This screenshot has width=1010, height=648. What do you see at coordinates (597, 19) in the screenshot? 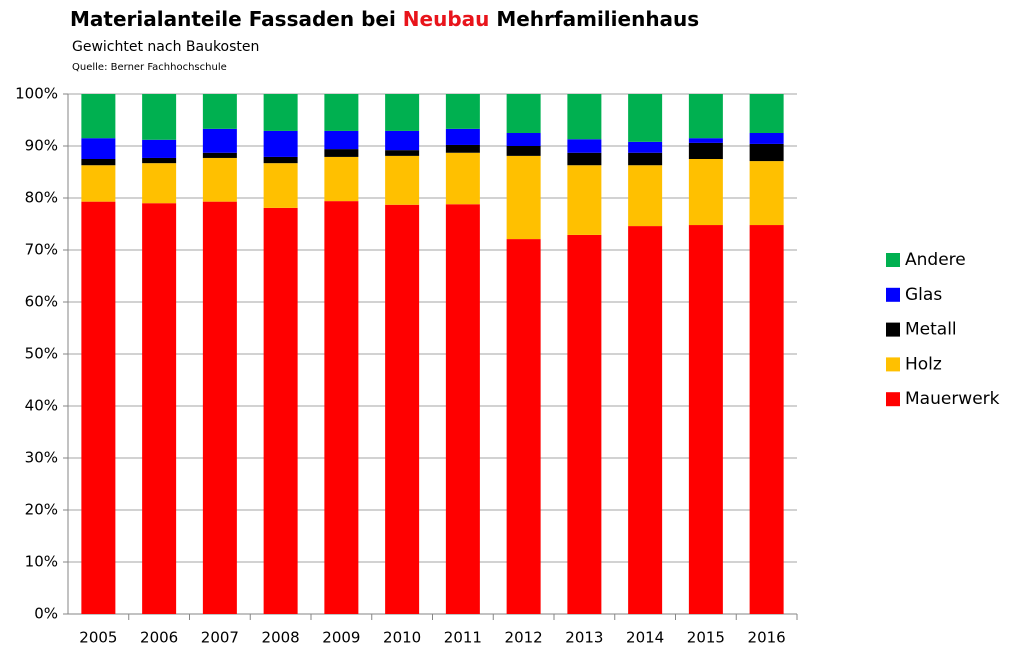
I see `title-part: Mehrfamilienhaus` at bounding box center [597, 19].